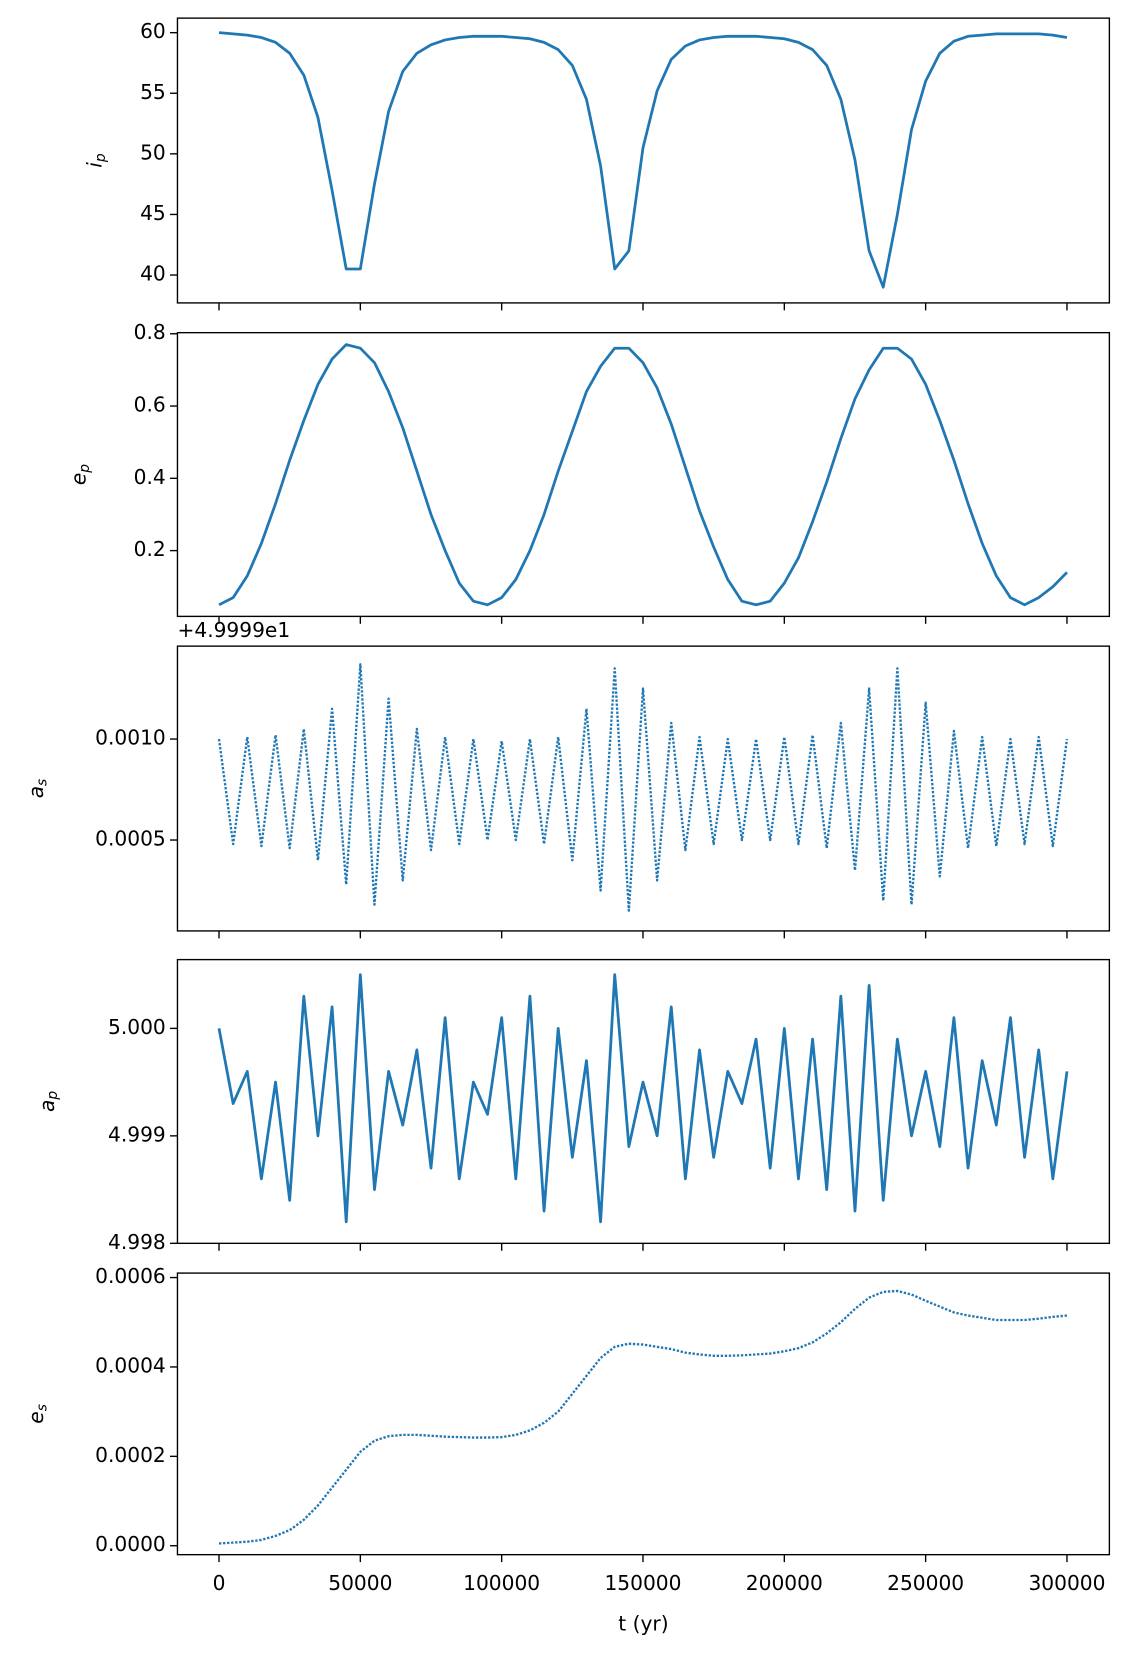 The height and width of the screenshot is (1661, 1137). I want to click on y-tick-label: 0.2, so click(150, 549).